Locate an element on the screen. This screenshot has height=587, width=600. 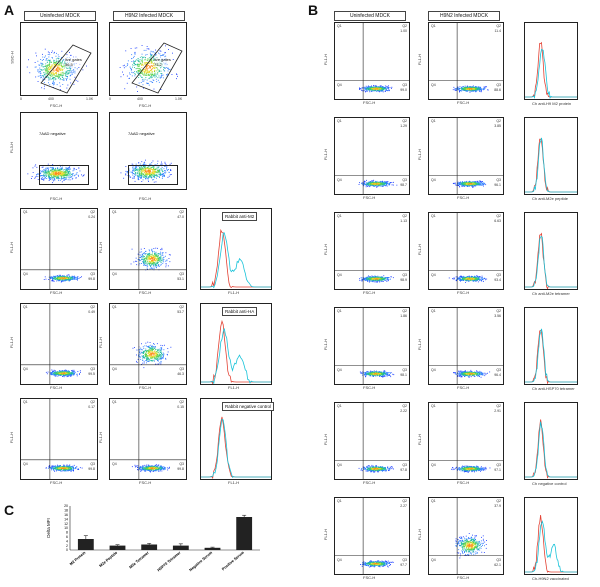
x-tick: 0 is located at coordinates (110, 99).